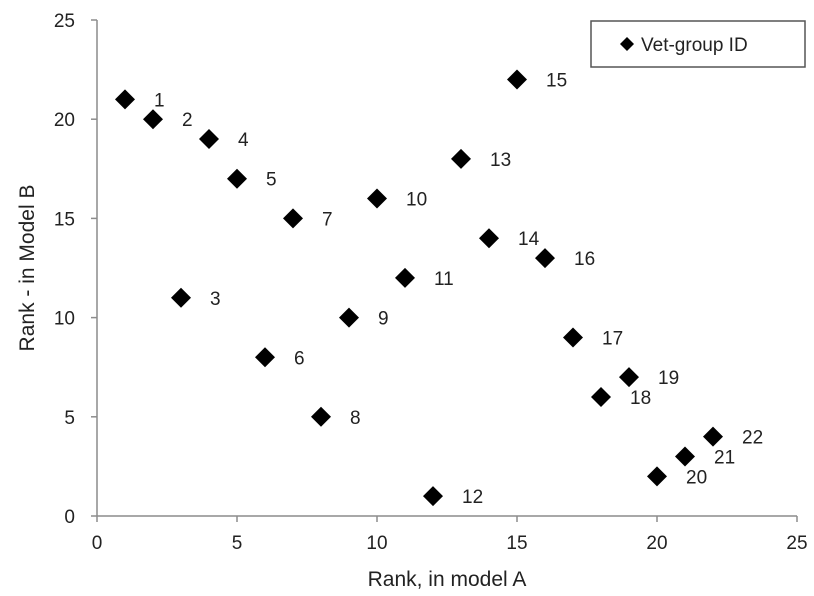  I want to click on data-point-label: 4, so click(243, 140).